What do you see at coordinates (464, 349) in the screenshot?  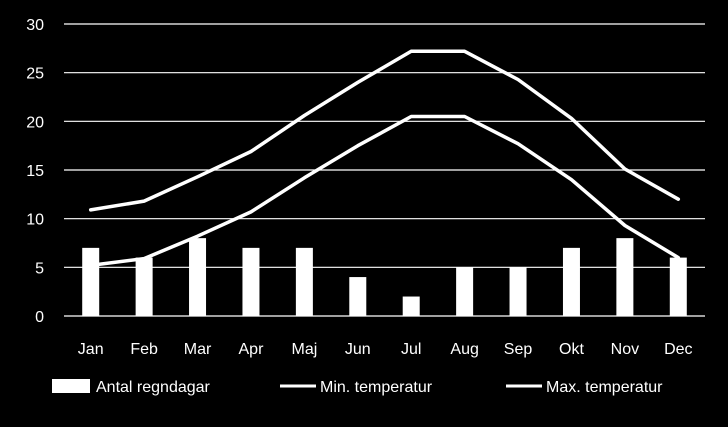 I see `x-tick-label: Aug` at bounding box center [464, 349].